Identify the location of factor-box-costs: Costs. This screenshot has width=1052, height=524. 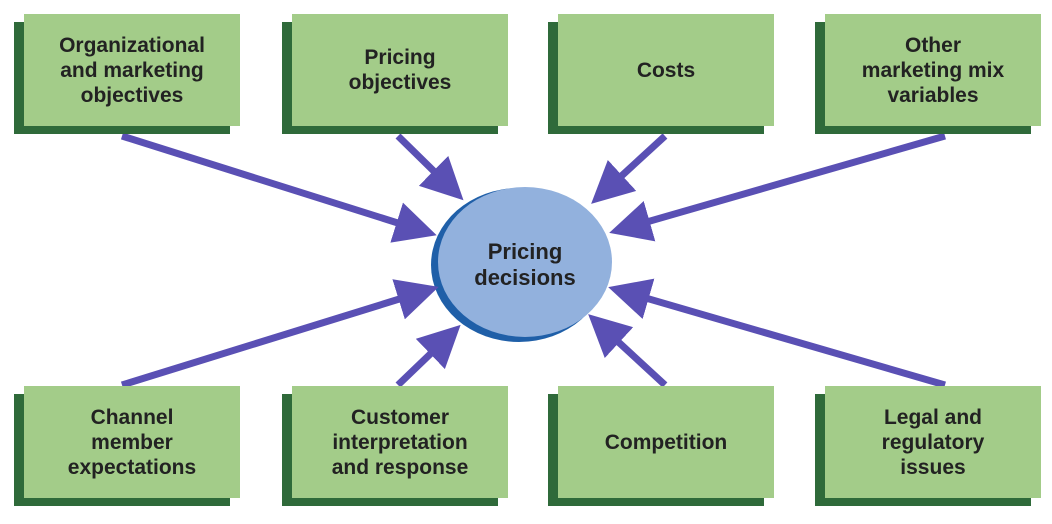
(666, 70).